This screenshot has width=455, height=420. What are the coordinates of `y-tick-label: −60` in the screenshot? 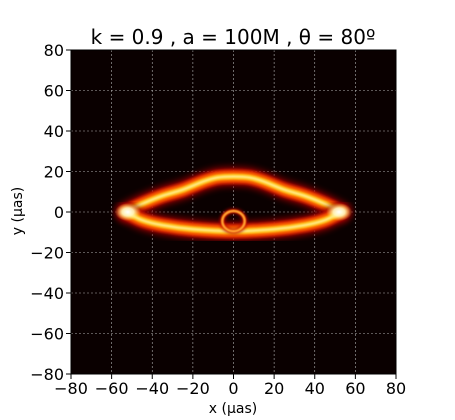 It's located at (47, 334).